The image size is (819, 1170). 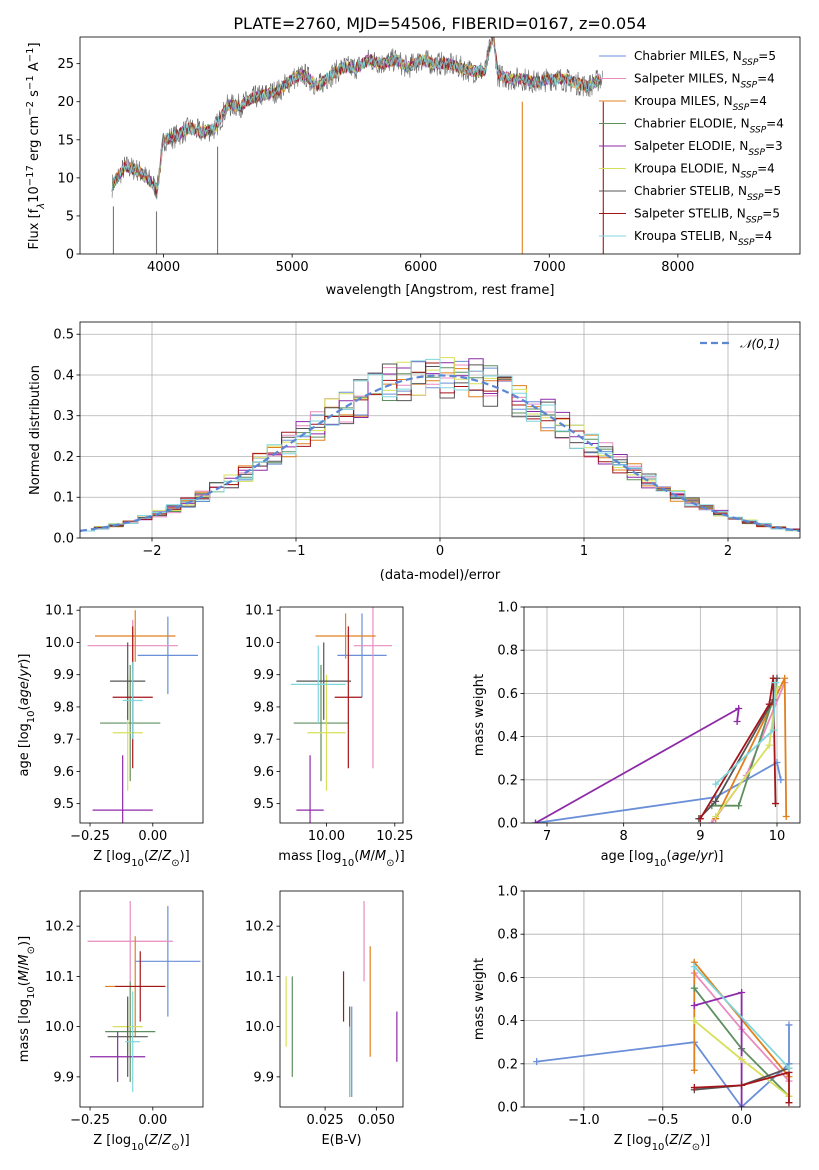 I want to click on x-tick-label: 4000, so click(x=163, y=267).